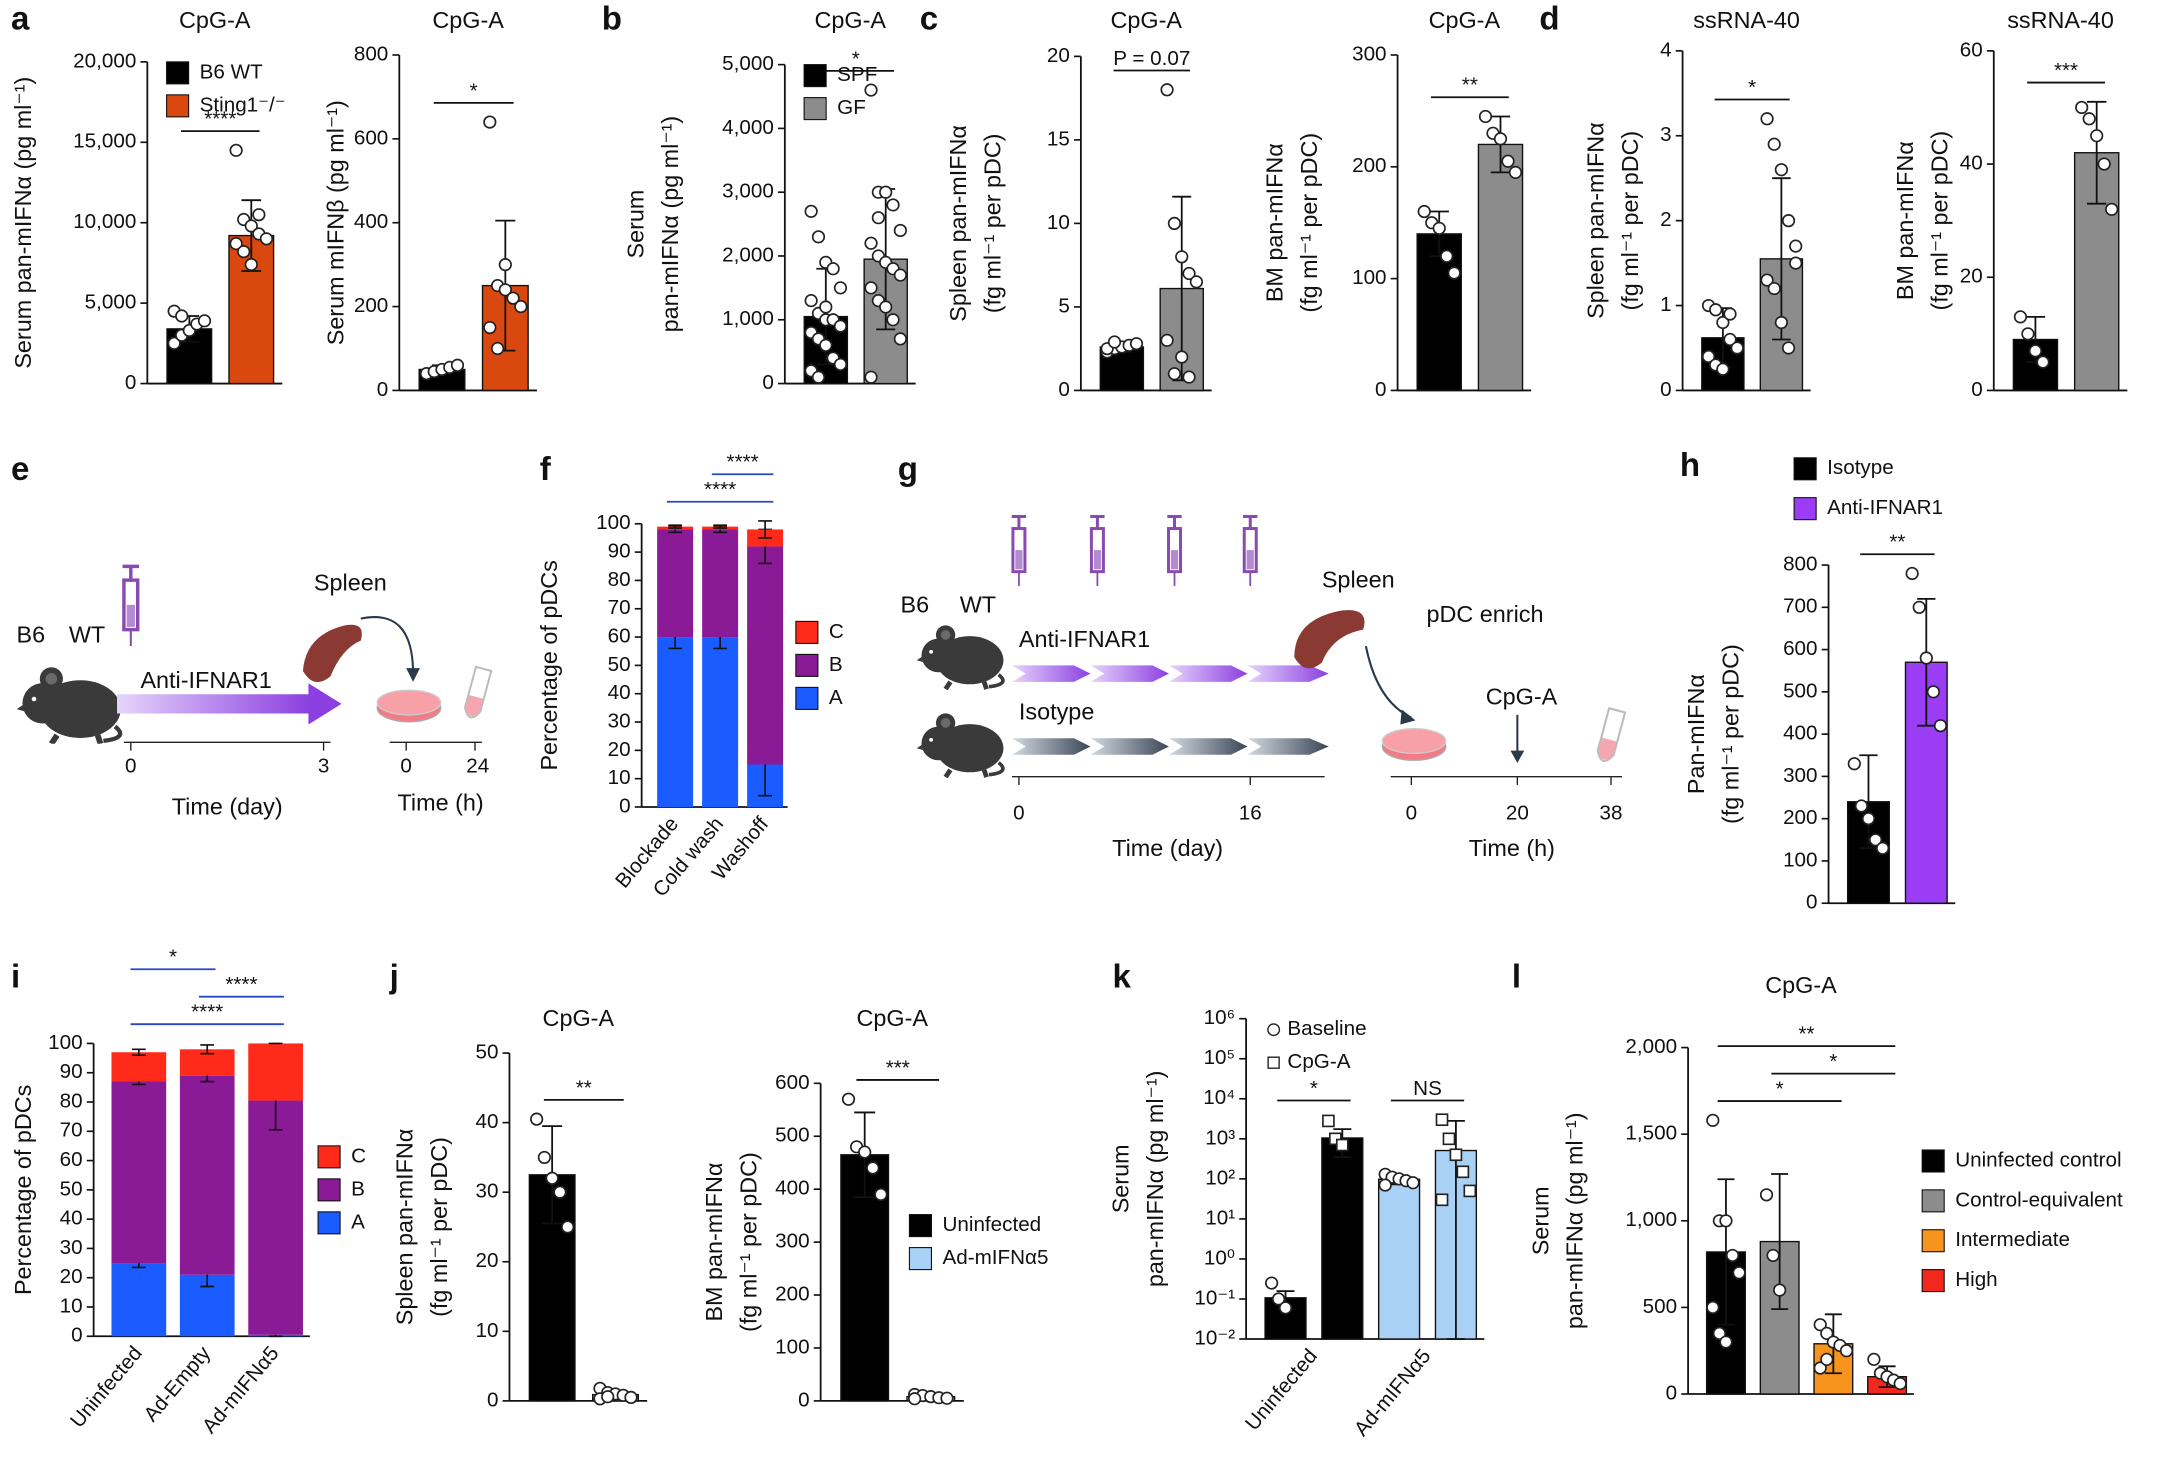  Describe the element at coordinates (1665, 49) in the screenshot. I see `y-tick-label: 4` at that location.